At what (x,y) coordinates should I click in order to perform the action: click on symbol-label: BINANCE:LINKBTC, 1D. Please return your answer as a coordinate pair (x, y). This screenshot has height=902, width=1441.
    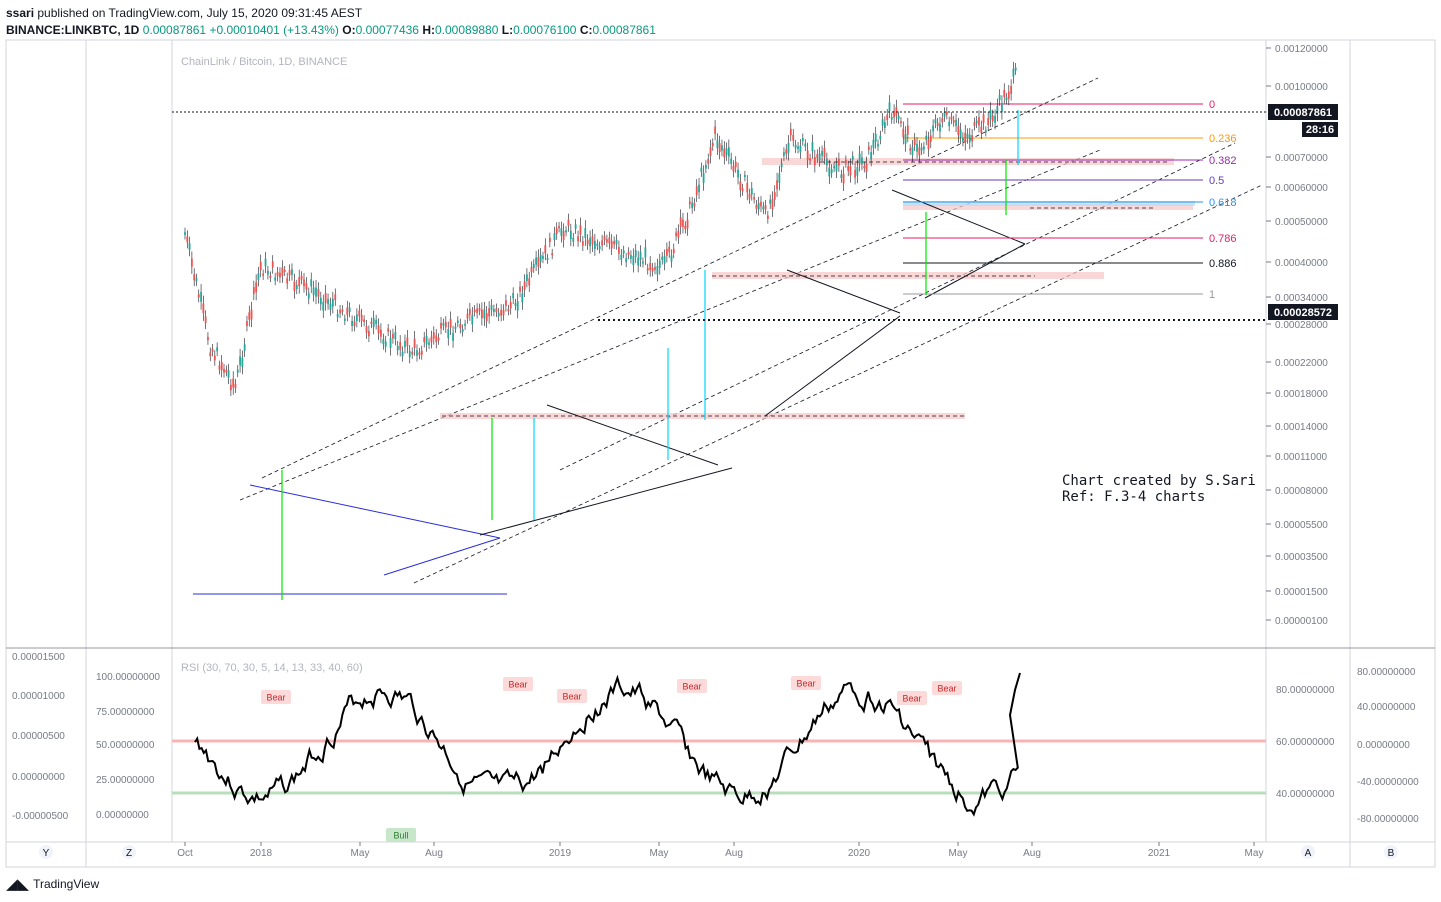
    Looking at the image, I should click on (73, 30).